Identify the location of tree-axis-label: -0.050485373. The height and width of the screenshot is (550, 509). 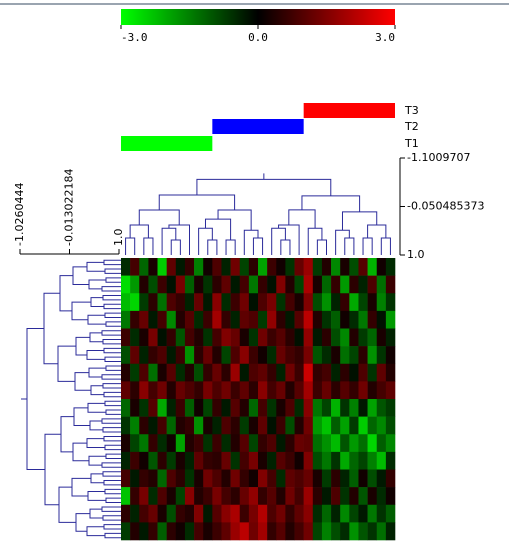
(445, 206).